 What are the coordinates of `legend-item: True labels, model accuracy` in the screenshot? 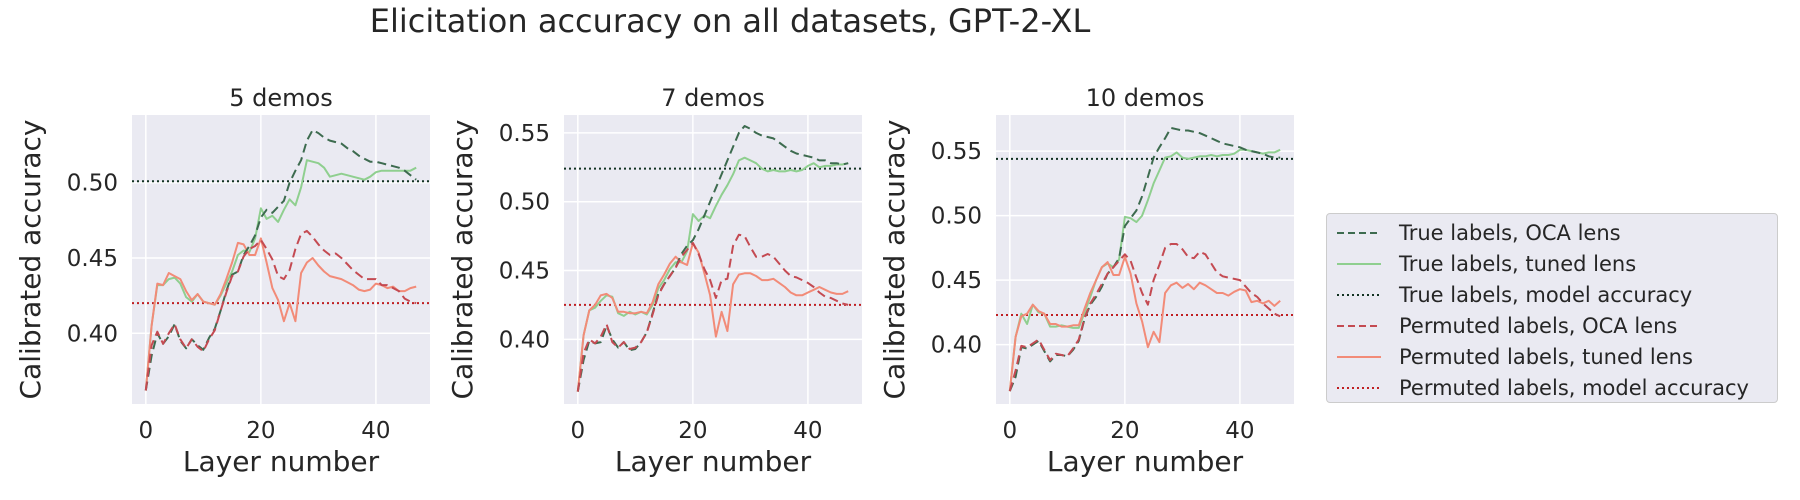 It's located at (1552, 294).